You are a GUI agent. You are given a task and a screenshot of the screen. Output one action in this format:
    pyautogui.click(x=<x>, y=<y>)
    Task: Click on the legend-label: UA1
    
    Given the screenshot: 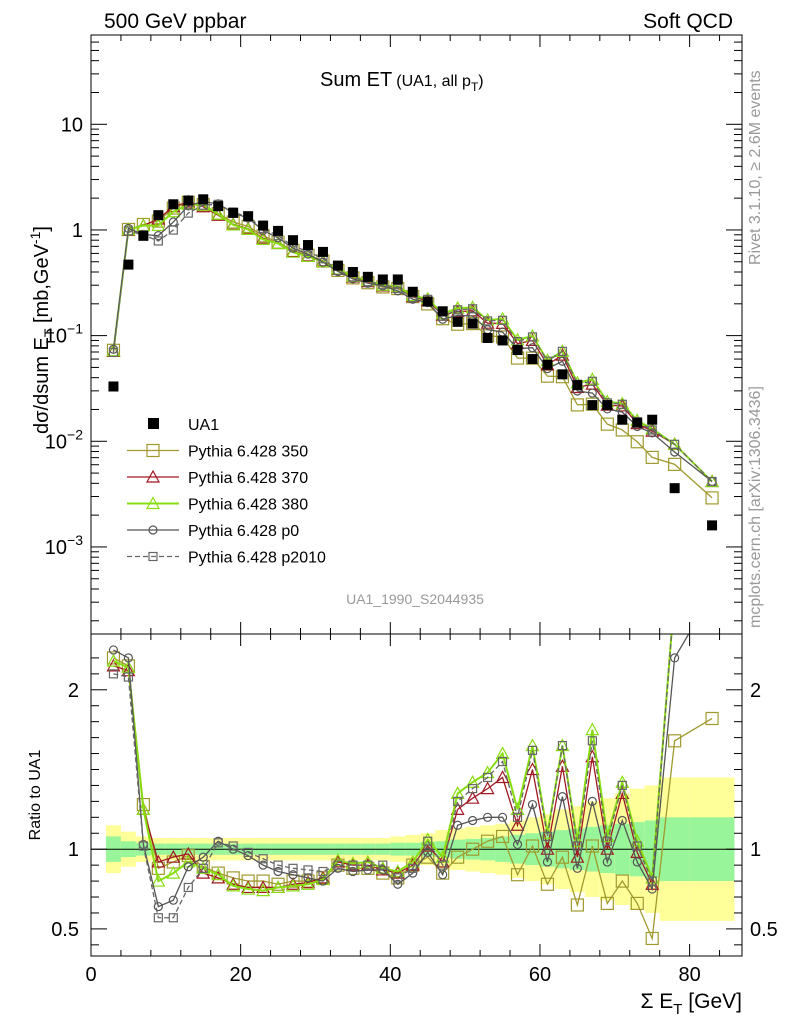 What is the action you would take?
    pyautogui.click(x=203, y=425)
    